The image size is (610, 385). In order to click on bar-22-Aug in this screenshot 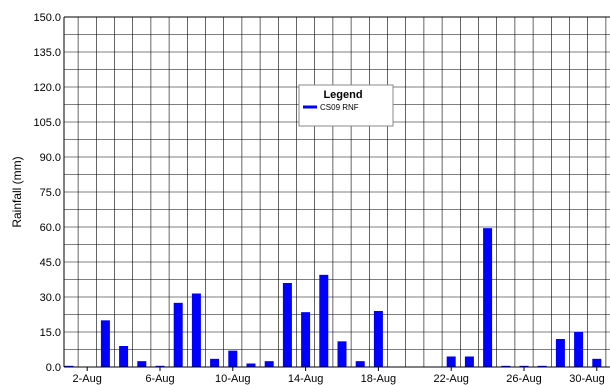, I will do `click(451, 361)`.